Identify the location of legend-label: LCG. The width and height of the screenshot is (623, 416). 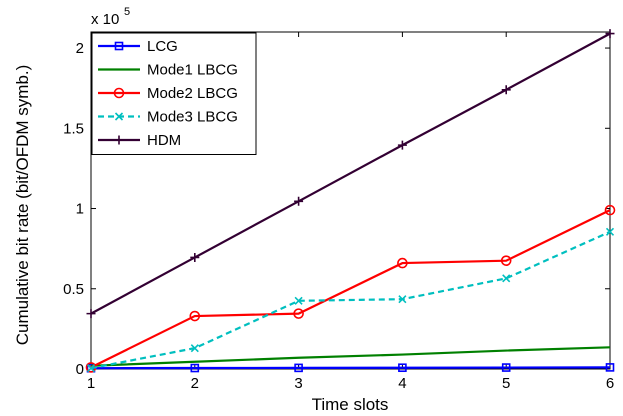
(162, 46).